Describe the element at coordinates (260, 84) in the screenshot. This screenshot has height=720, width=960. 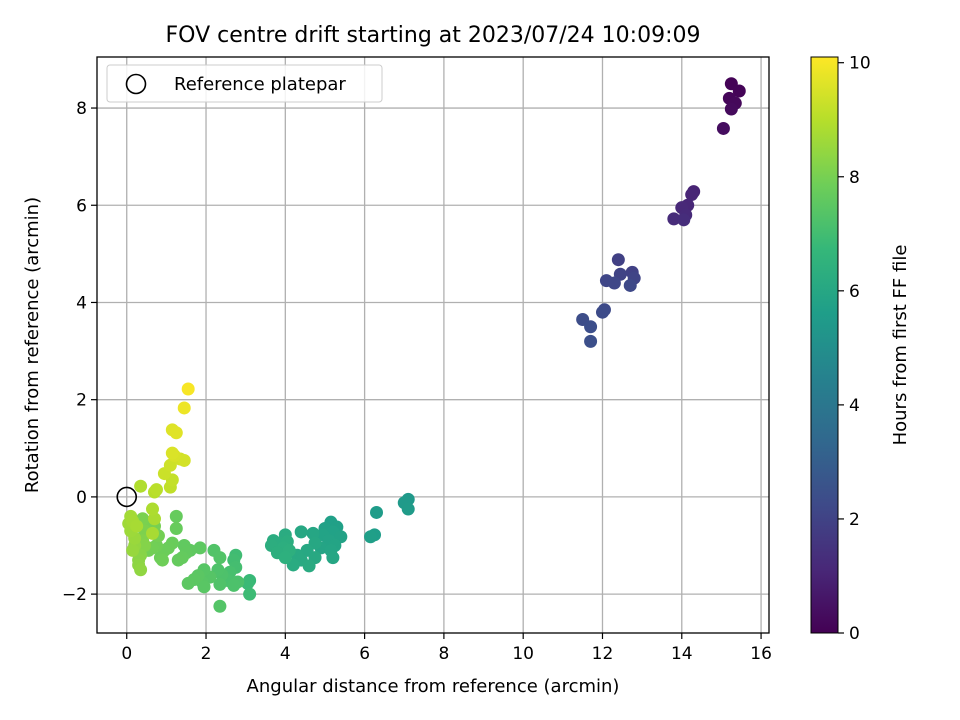
I see `legend-label: Reference platepar` at that location.